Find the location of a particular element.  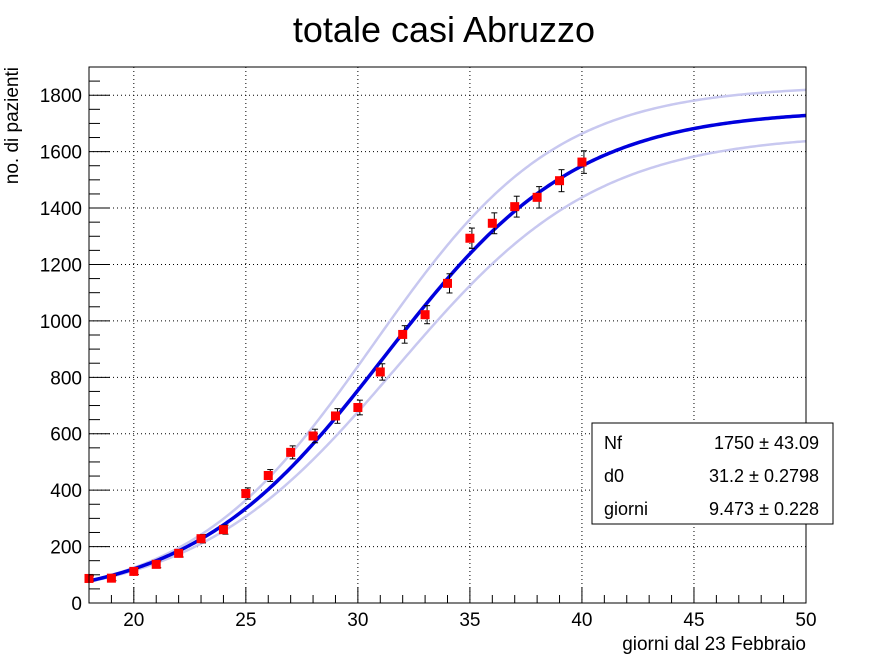

stats-name: d0 is located at coordinates (614, 476).